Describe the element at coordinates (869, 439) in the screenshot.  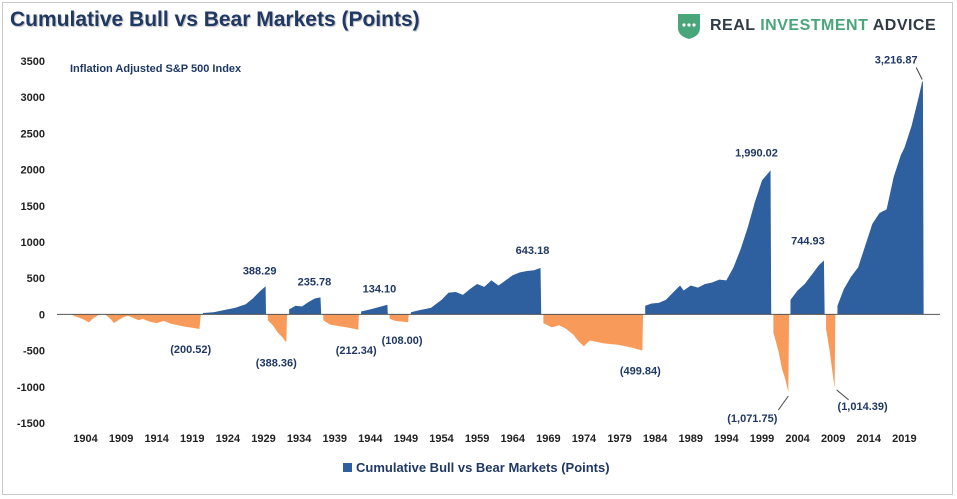
I see `x-tick-label: 2014` at that location.